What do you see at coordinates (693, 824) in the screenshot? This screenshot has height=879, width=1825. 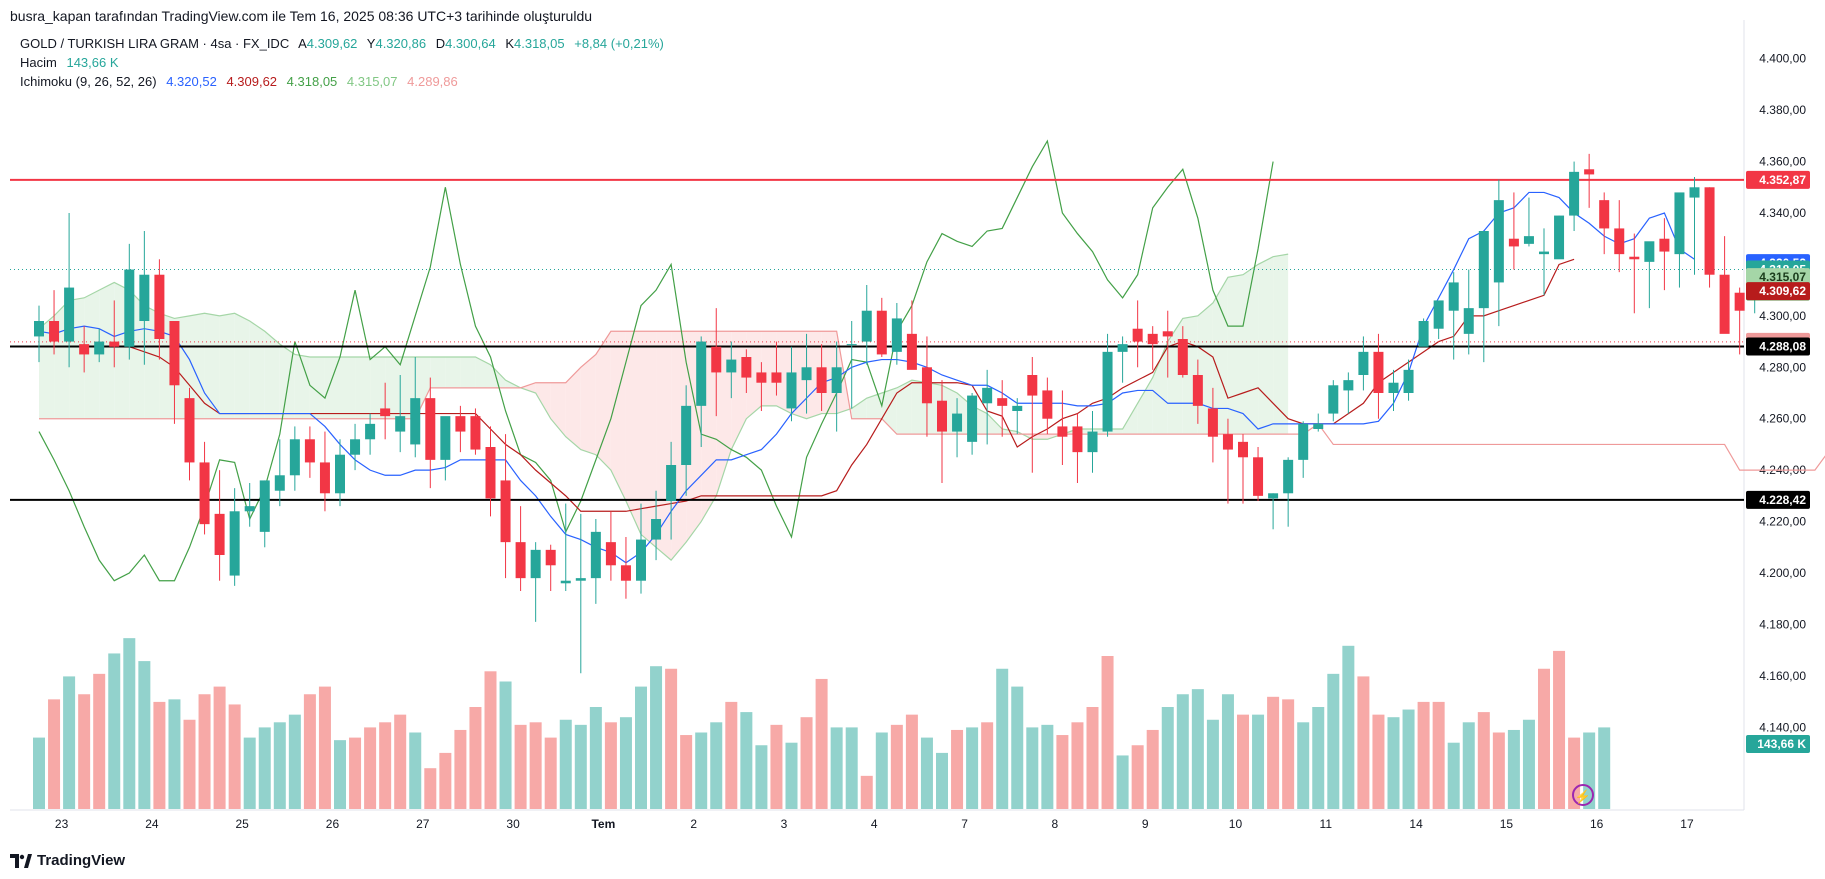 I see `x-tick-label: 2` at bounding box center [693, 824].